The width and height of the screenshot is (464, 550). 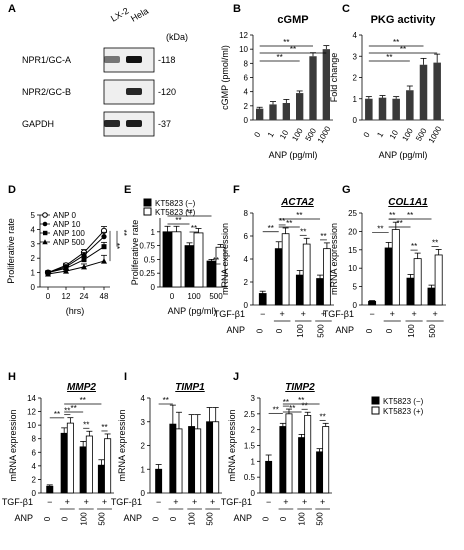 What do you see at coordinates (292, 20) in the screenshot?
I see `chart-title: cGMP` at bounding box center [292, 20].